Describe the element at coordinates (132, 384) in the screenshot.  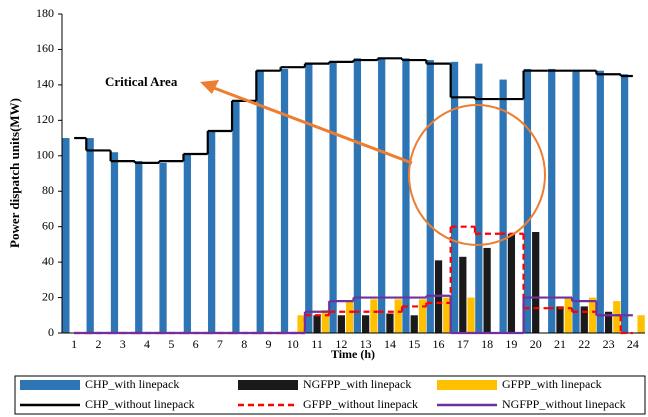
I see `legend-label: CHP_with linepack` at that location.